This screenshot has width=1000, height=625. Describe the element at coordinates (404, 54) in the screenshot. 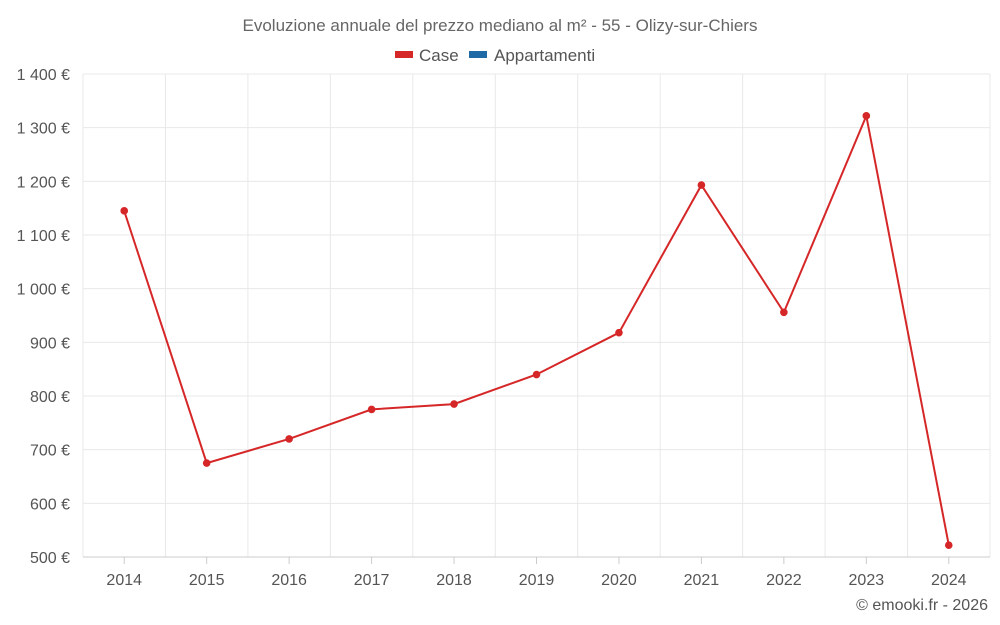

I see `legend-swatch-case` at that location.